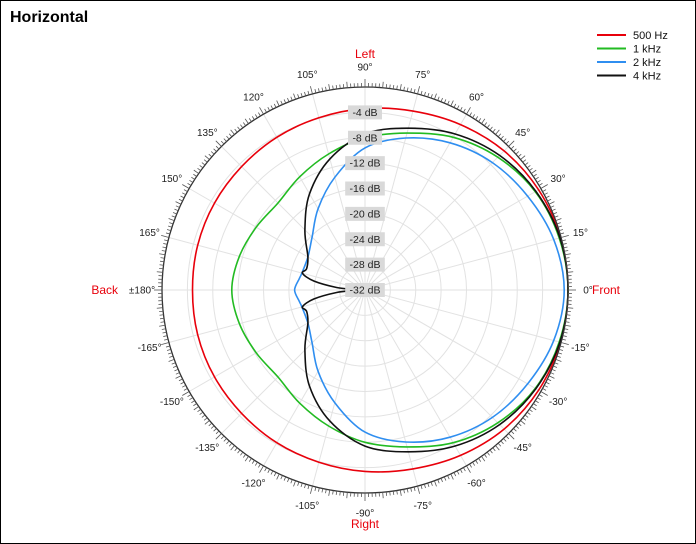 This screenshot has width=696, height=544. I want to click on angle-label: 45°, so click(522, 133).